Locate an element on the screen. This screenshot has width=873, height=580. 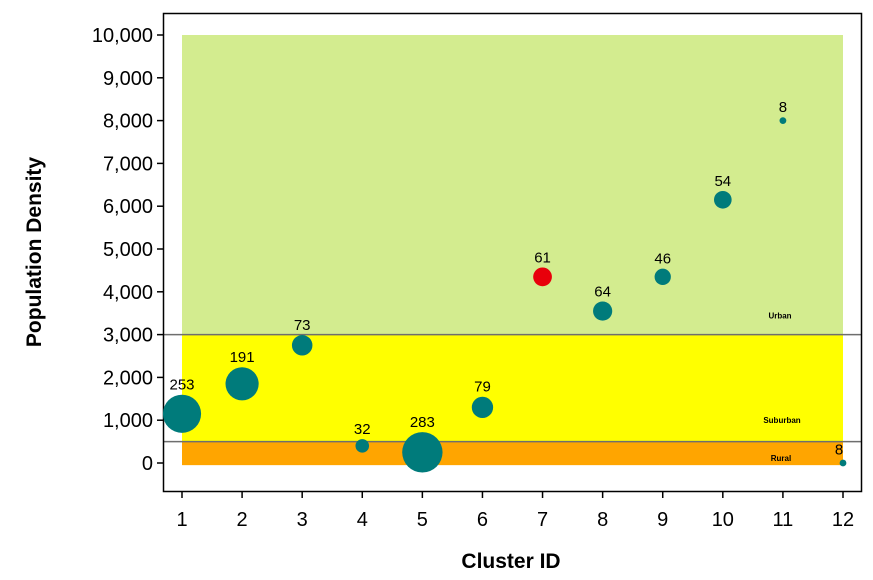
bubble-label: 253 is located at coordinates (181, 385).